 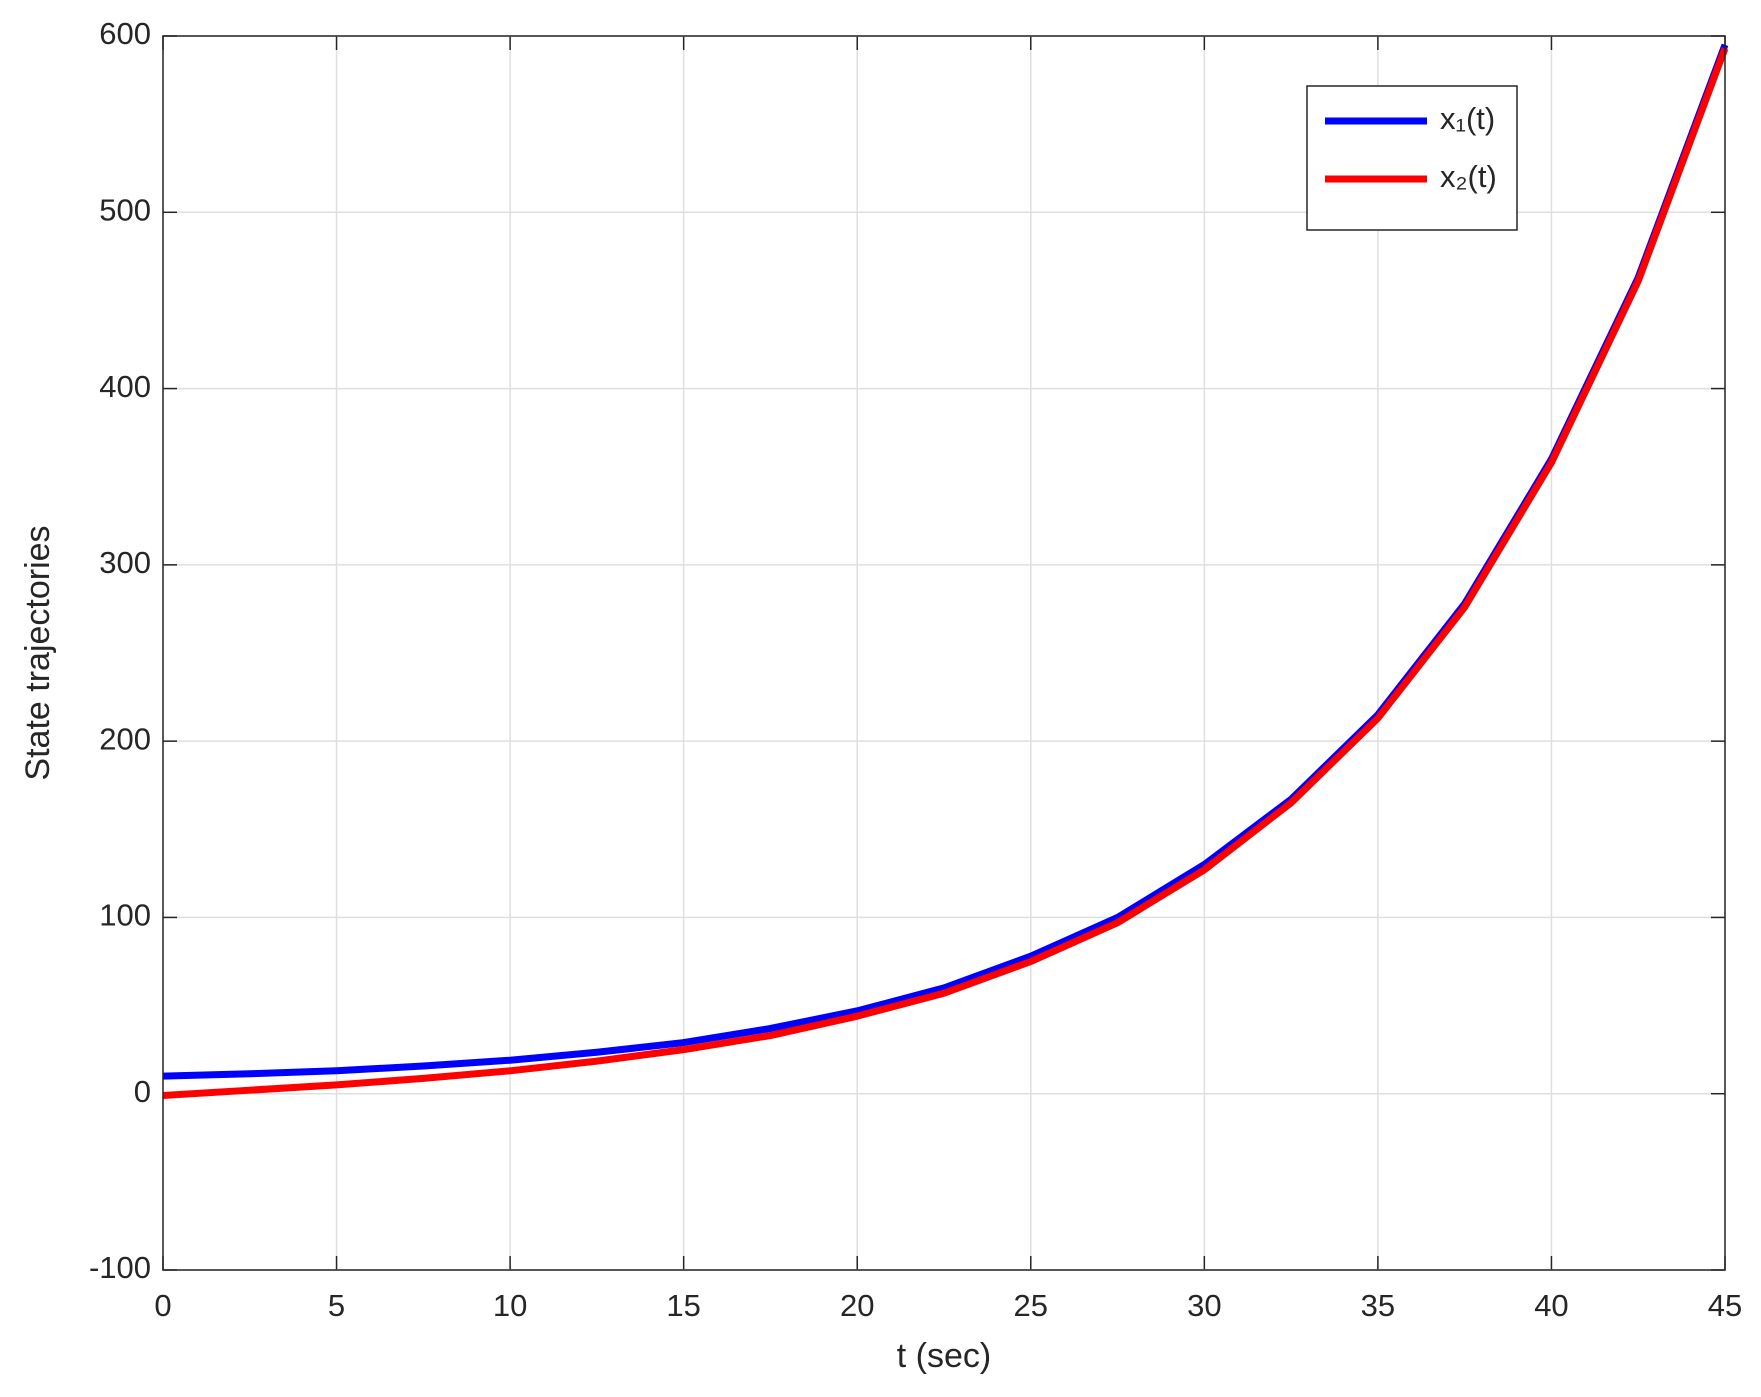 What do you see at coordinates (125, 738) in the screenshot?
I see `y-tick-label: 200` at bounding box center [125, 738].